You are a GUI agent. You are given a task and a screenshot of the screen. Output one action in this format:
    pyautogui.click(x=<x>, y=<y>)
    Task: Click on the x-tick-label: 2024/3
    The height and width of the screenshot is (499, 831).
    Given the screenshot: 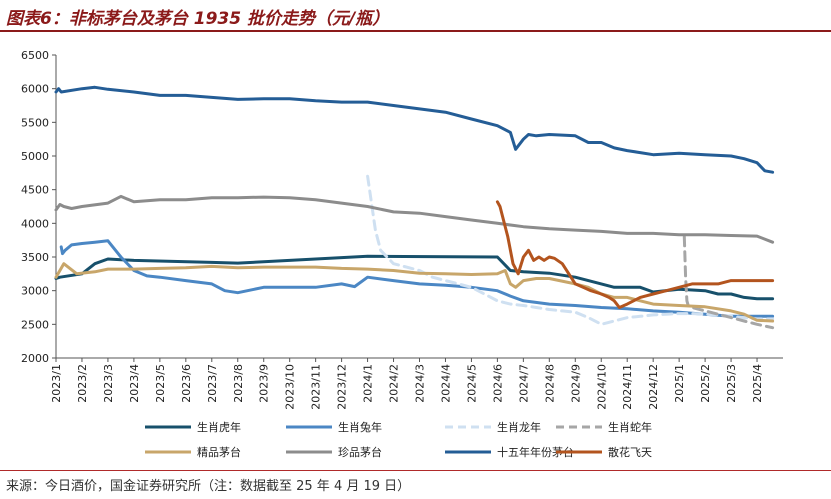 What is the action you would take?
    pyautogui.click(x=420, y=383)
    